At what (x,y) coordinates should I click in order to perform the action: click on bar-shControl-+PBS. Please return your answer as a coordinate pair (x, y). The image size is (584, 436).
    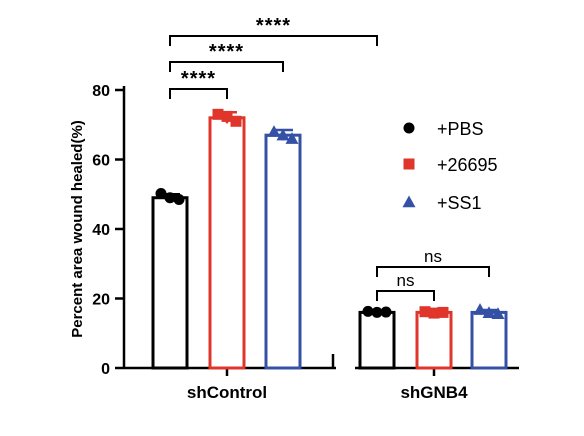
    Looking at the image, I should click on (170, 283).